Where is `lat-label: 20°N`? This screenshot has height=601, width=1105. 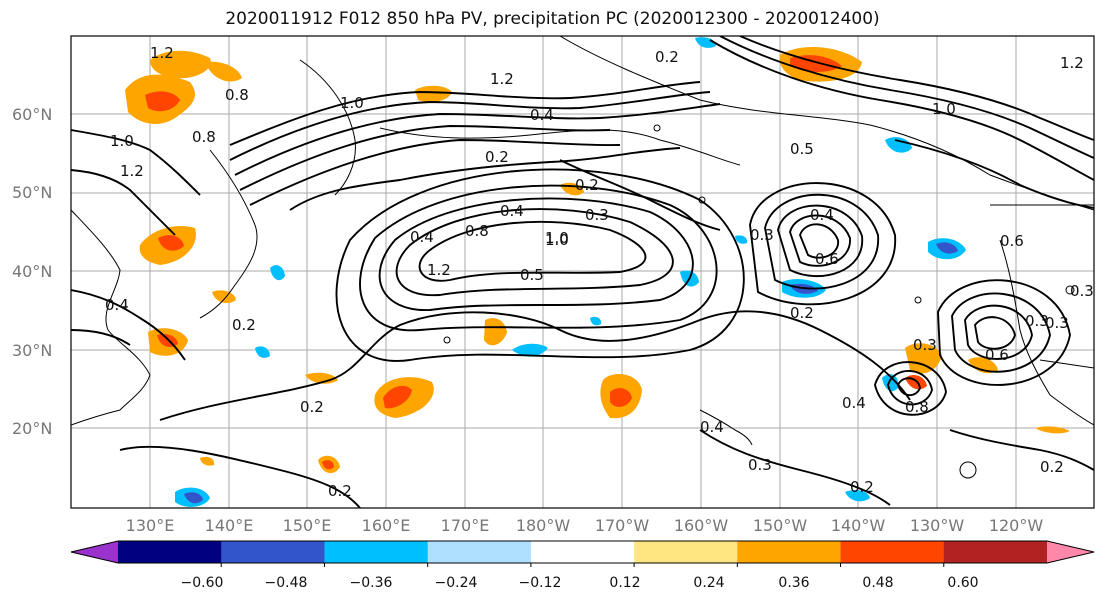 lat-label: 20°N is located at coordinates (32, 428).